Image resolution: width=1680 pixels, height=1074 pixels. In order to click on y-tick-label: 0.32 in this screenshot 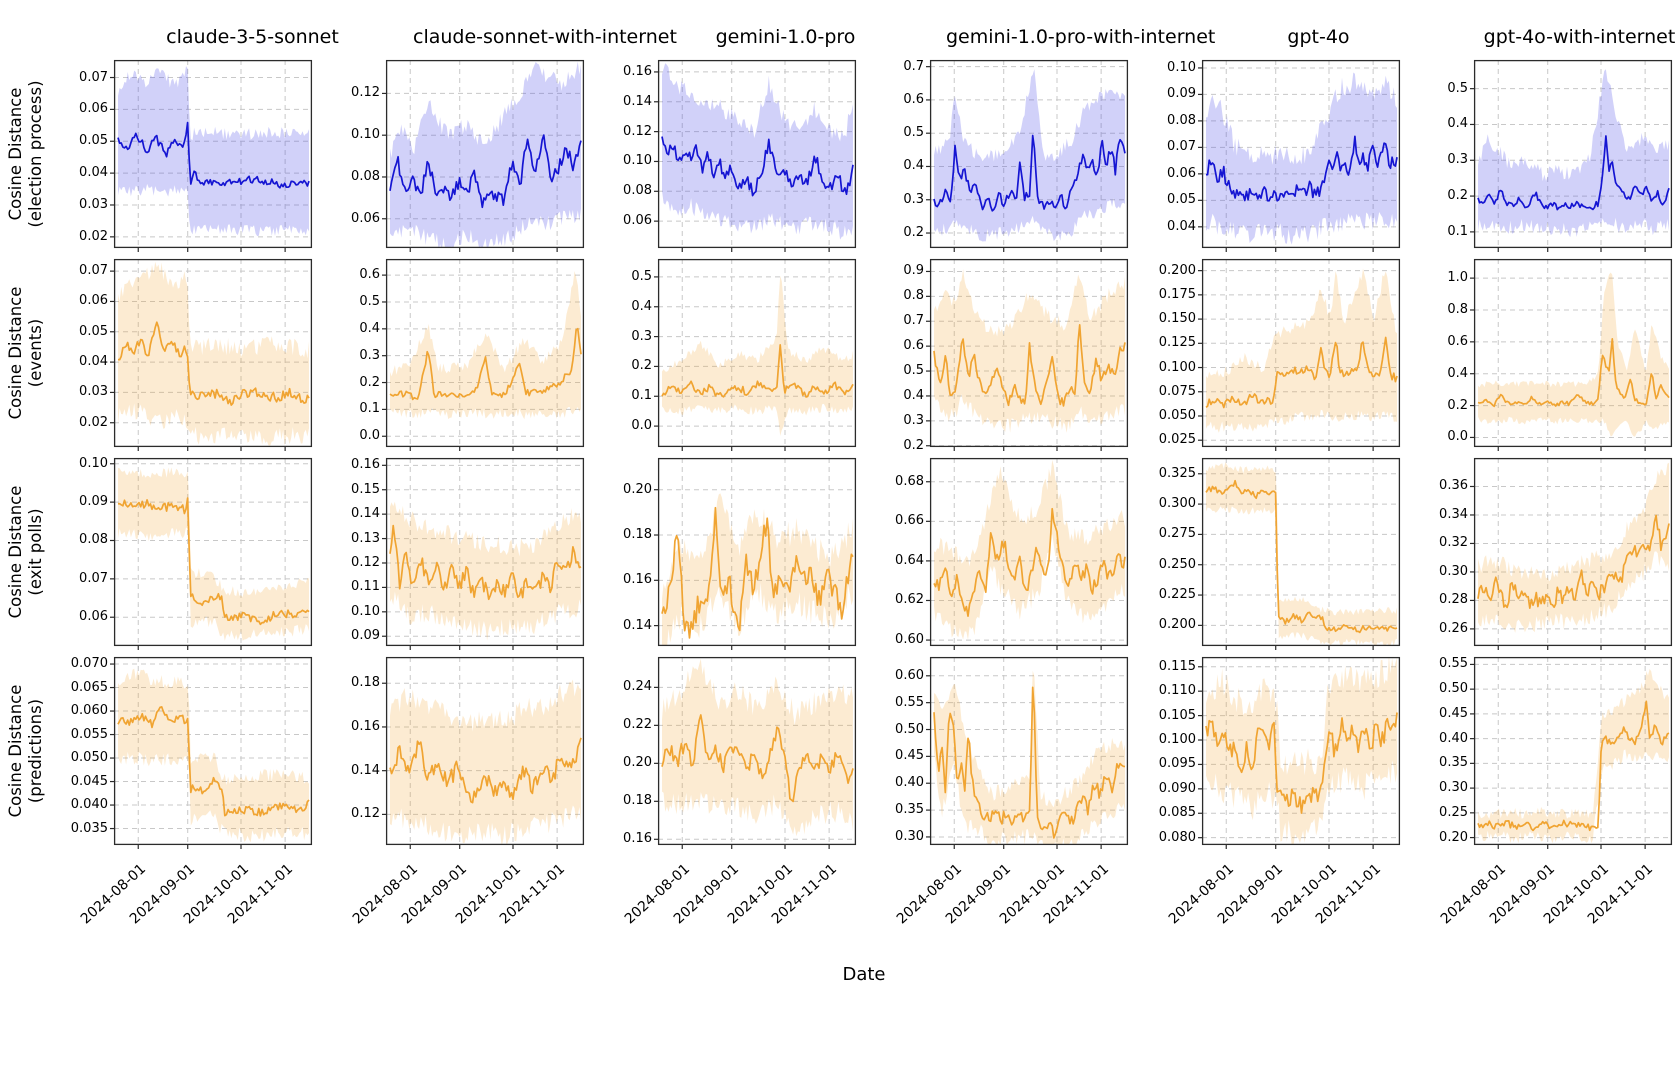, I will do `click(1453, 543)`.